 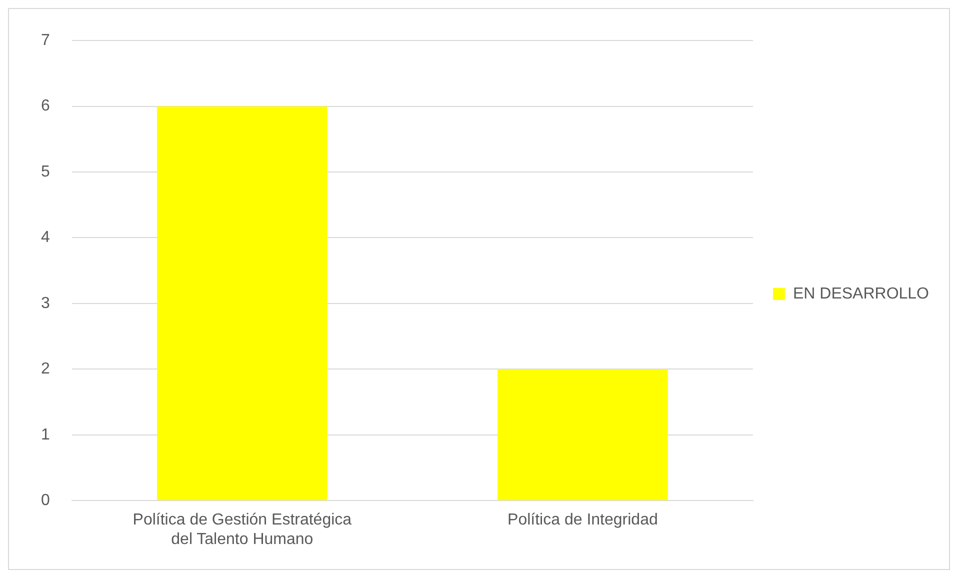 What do you see at coordinates (861, 293) in the screenshot?
I see `legend-label: EN DESARROLLO` at bounding box center [861, 293].